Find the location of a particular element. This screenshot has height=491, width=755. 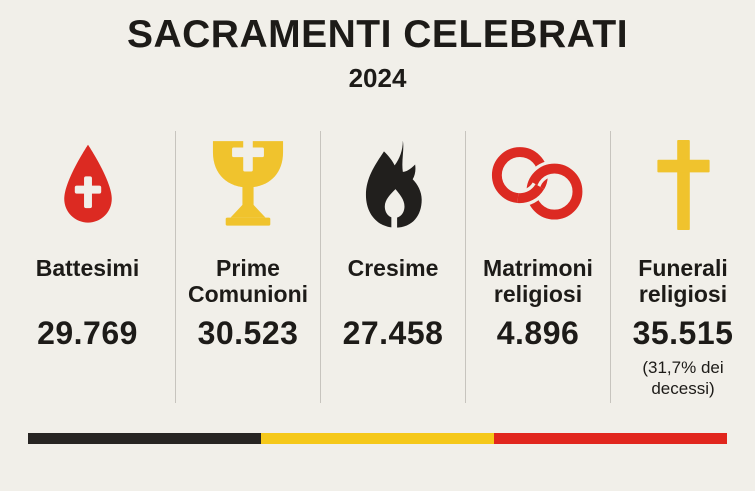

stat-label: Cresime is located at coordinates (393, 268).